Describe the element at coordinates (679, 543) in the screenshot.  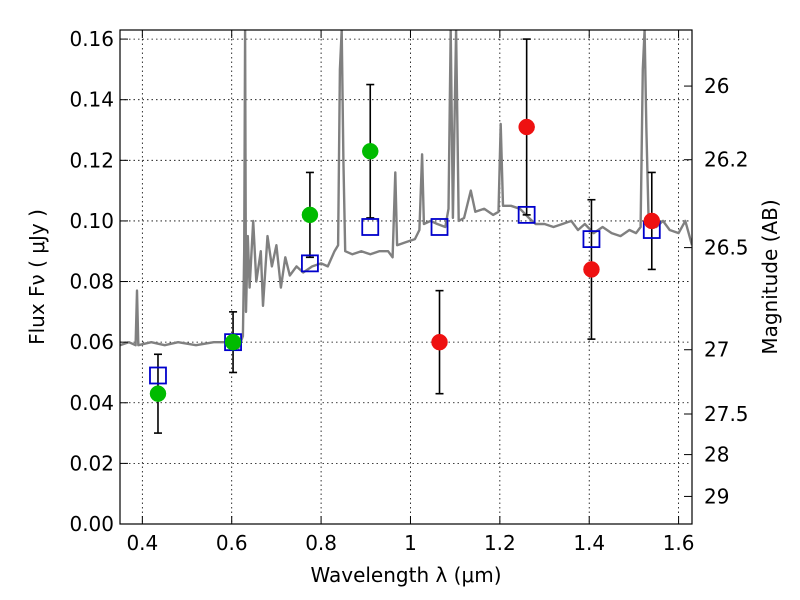
I see `x-tick-label: 1.6` at that location.